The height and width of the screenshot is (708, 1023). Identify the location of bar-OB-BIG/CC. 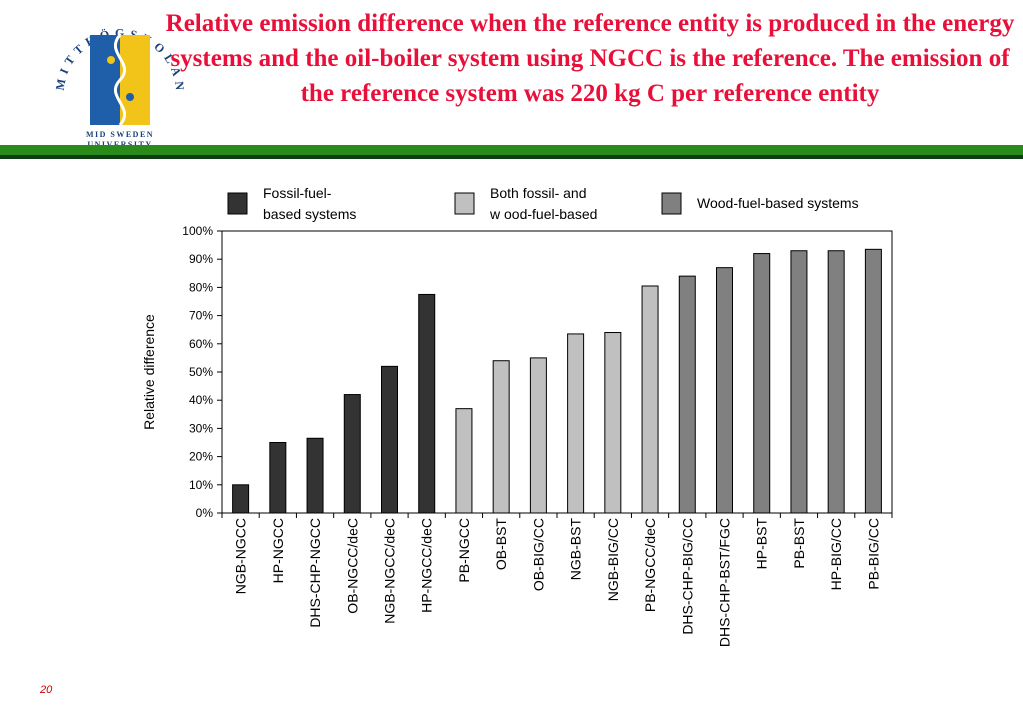
(538, 435).